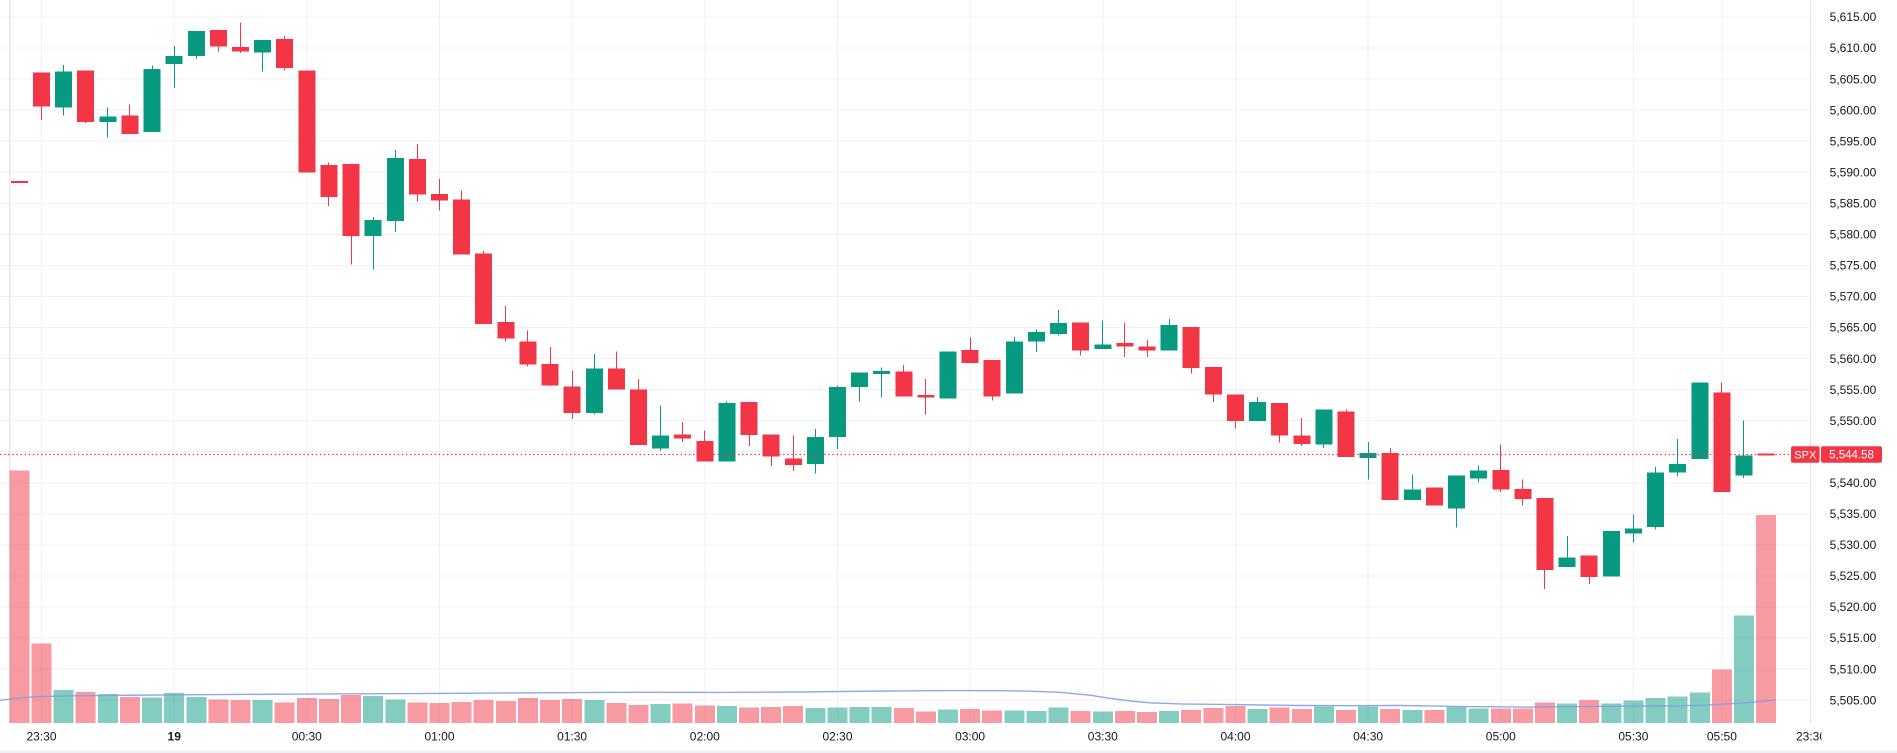 This screenshot has width=1897, height=753. What do you see at coordinates (1853, 545) in the screenshot?
I see `svg-text: 5,530.00` at bounding box center [1853, 545].